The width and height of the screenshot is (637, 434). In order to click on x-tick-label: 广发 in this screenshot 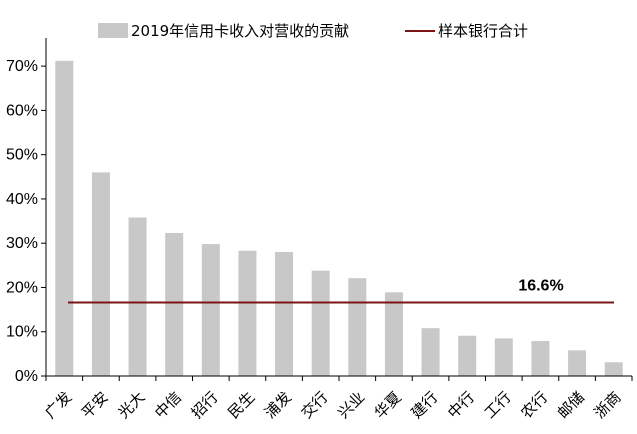, I will do `click(58, 405)`.